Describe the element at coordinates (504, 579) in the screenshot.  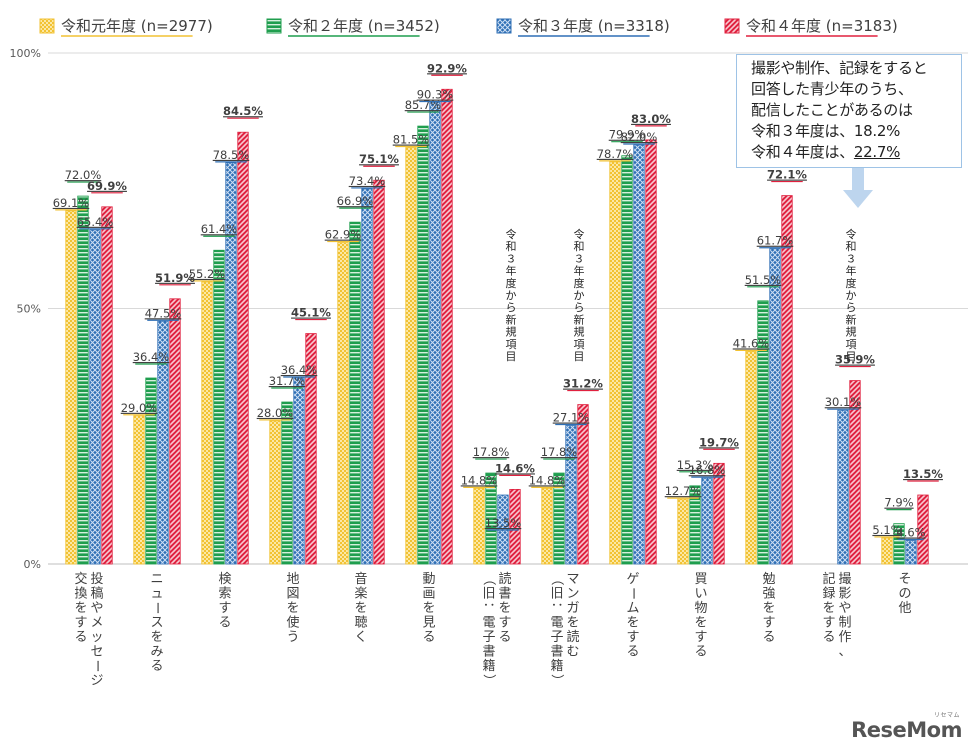
I see `x-tick-label: 読` at that location.